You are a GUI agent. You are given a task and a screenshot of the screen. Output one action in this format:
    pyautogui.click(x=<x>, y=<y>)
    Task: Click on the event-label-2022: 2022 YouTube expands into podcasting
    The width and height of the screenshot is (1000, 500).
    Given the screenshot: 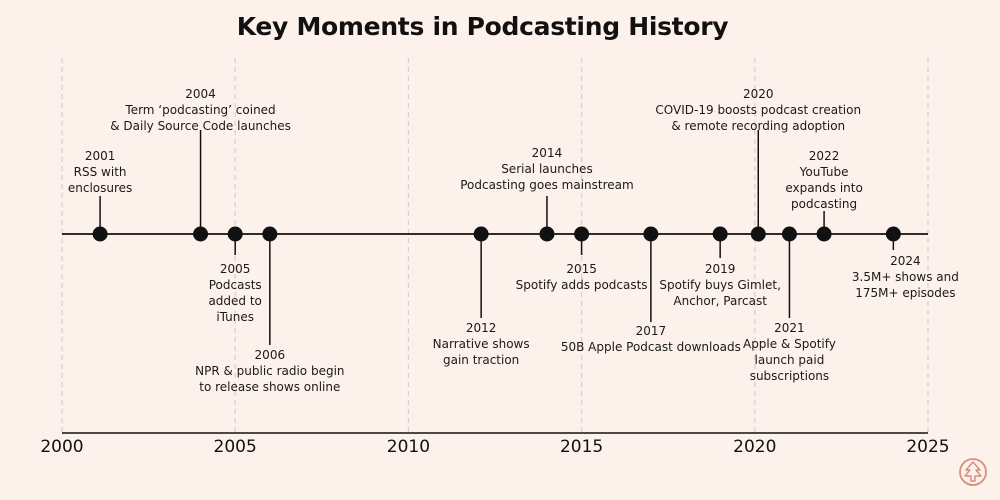 What is the action you would take?
    pyautogui.click(x=824, y=180)
    